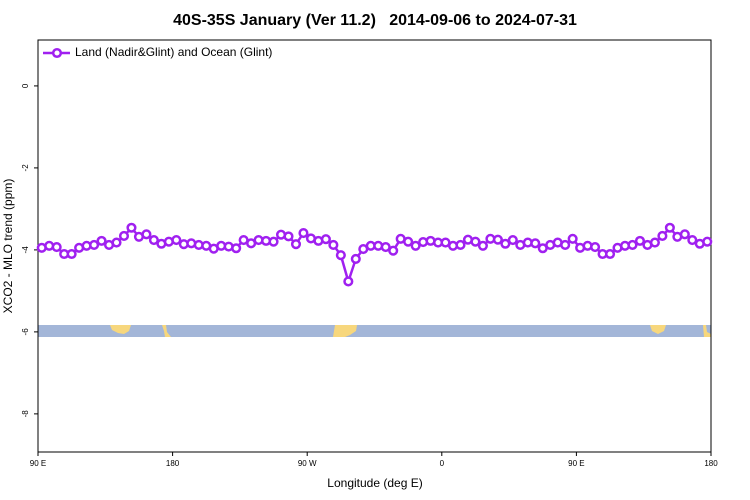  What do you see at coordinates (442, 463) in the screenshot?
I see `x-tick-label: 0` at bounding box center [442, 463].